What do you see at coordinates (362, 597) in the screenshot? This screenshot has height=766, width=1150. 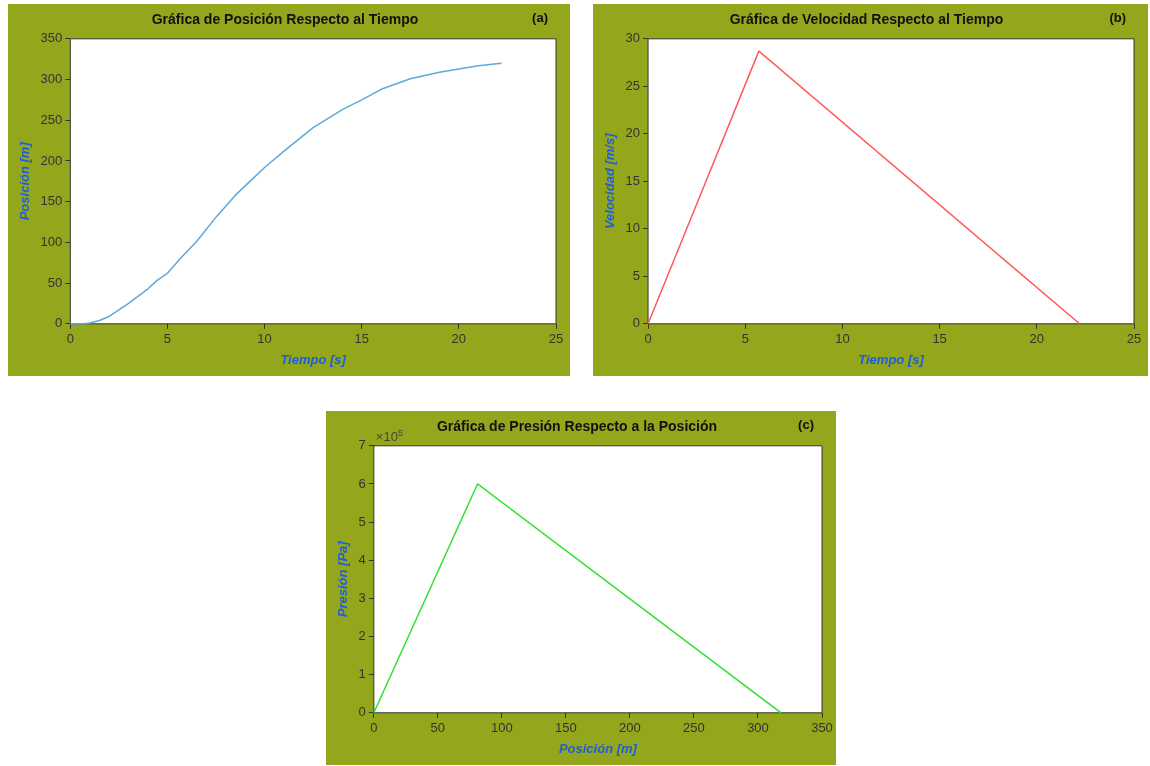 I see `y-tick-label: 3` at bounding box center [362, 597].